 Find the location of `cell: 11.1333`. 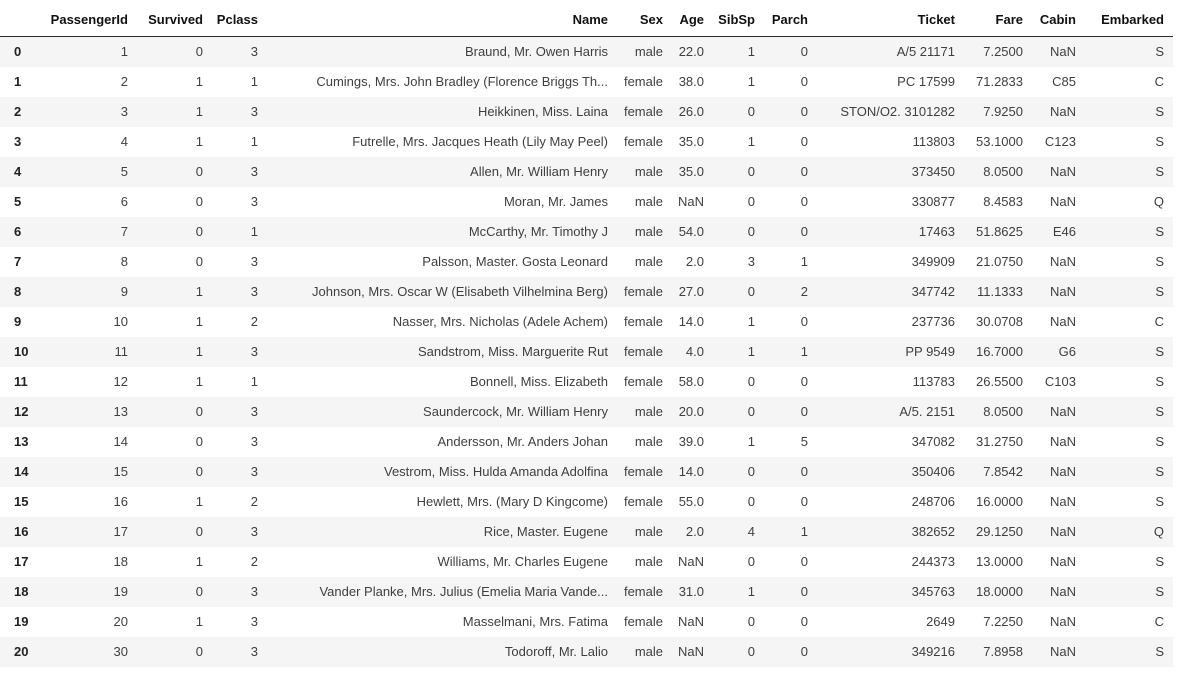

cell: 11.1333 is located at coordinates (999, 291).